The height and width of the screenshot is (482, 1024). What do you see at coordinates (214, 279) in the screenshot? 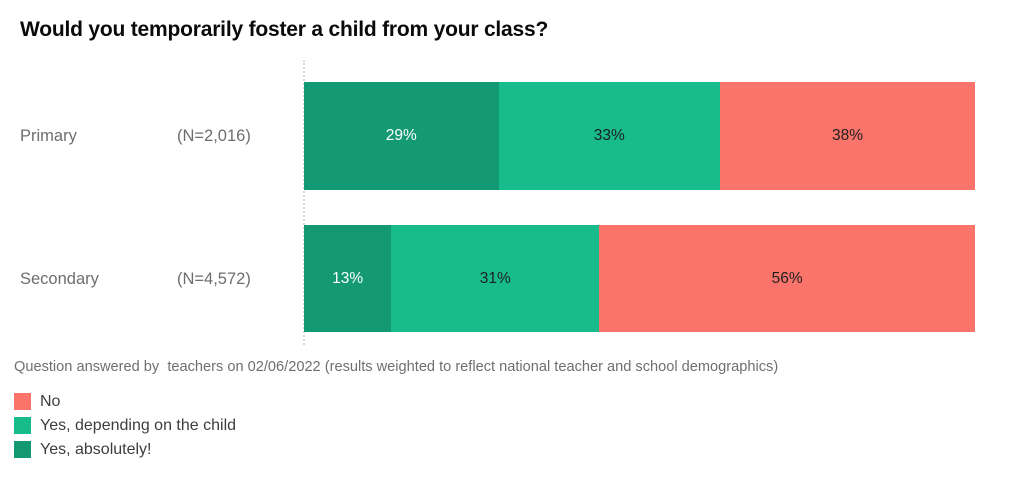
I see `sample-size-secondary: (N=4,572)` at bounding box center [214, 279].